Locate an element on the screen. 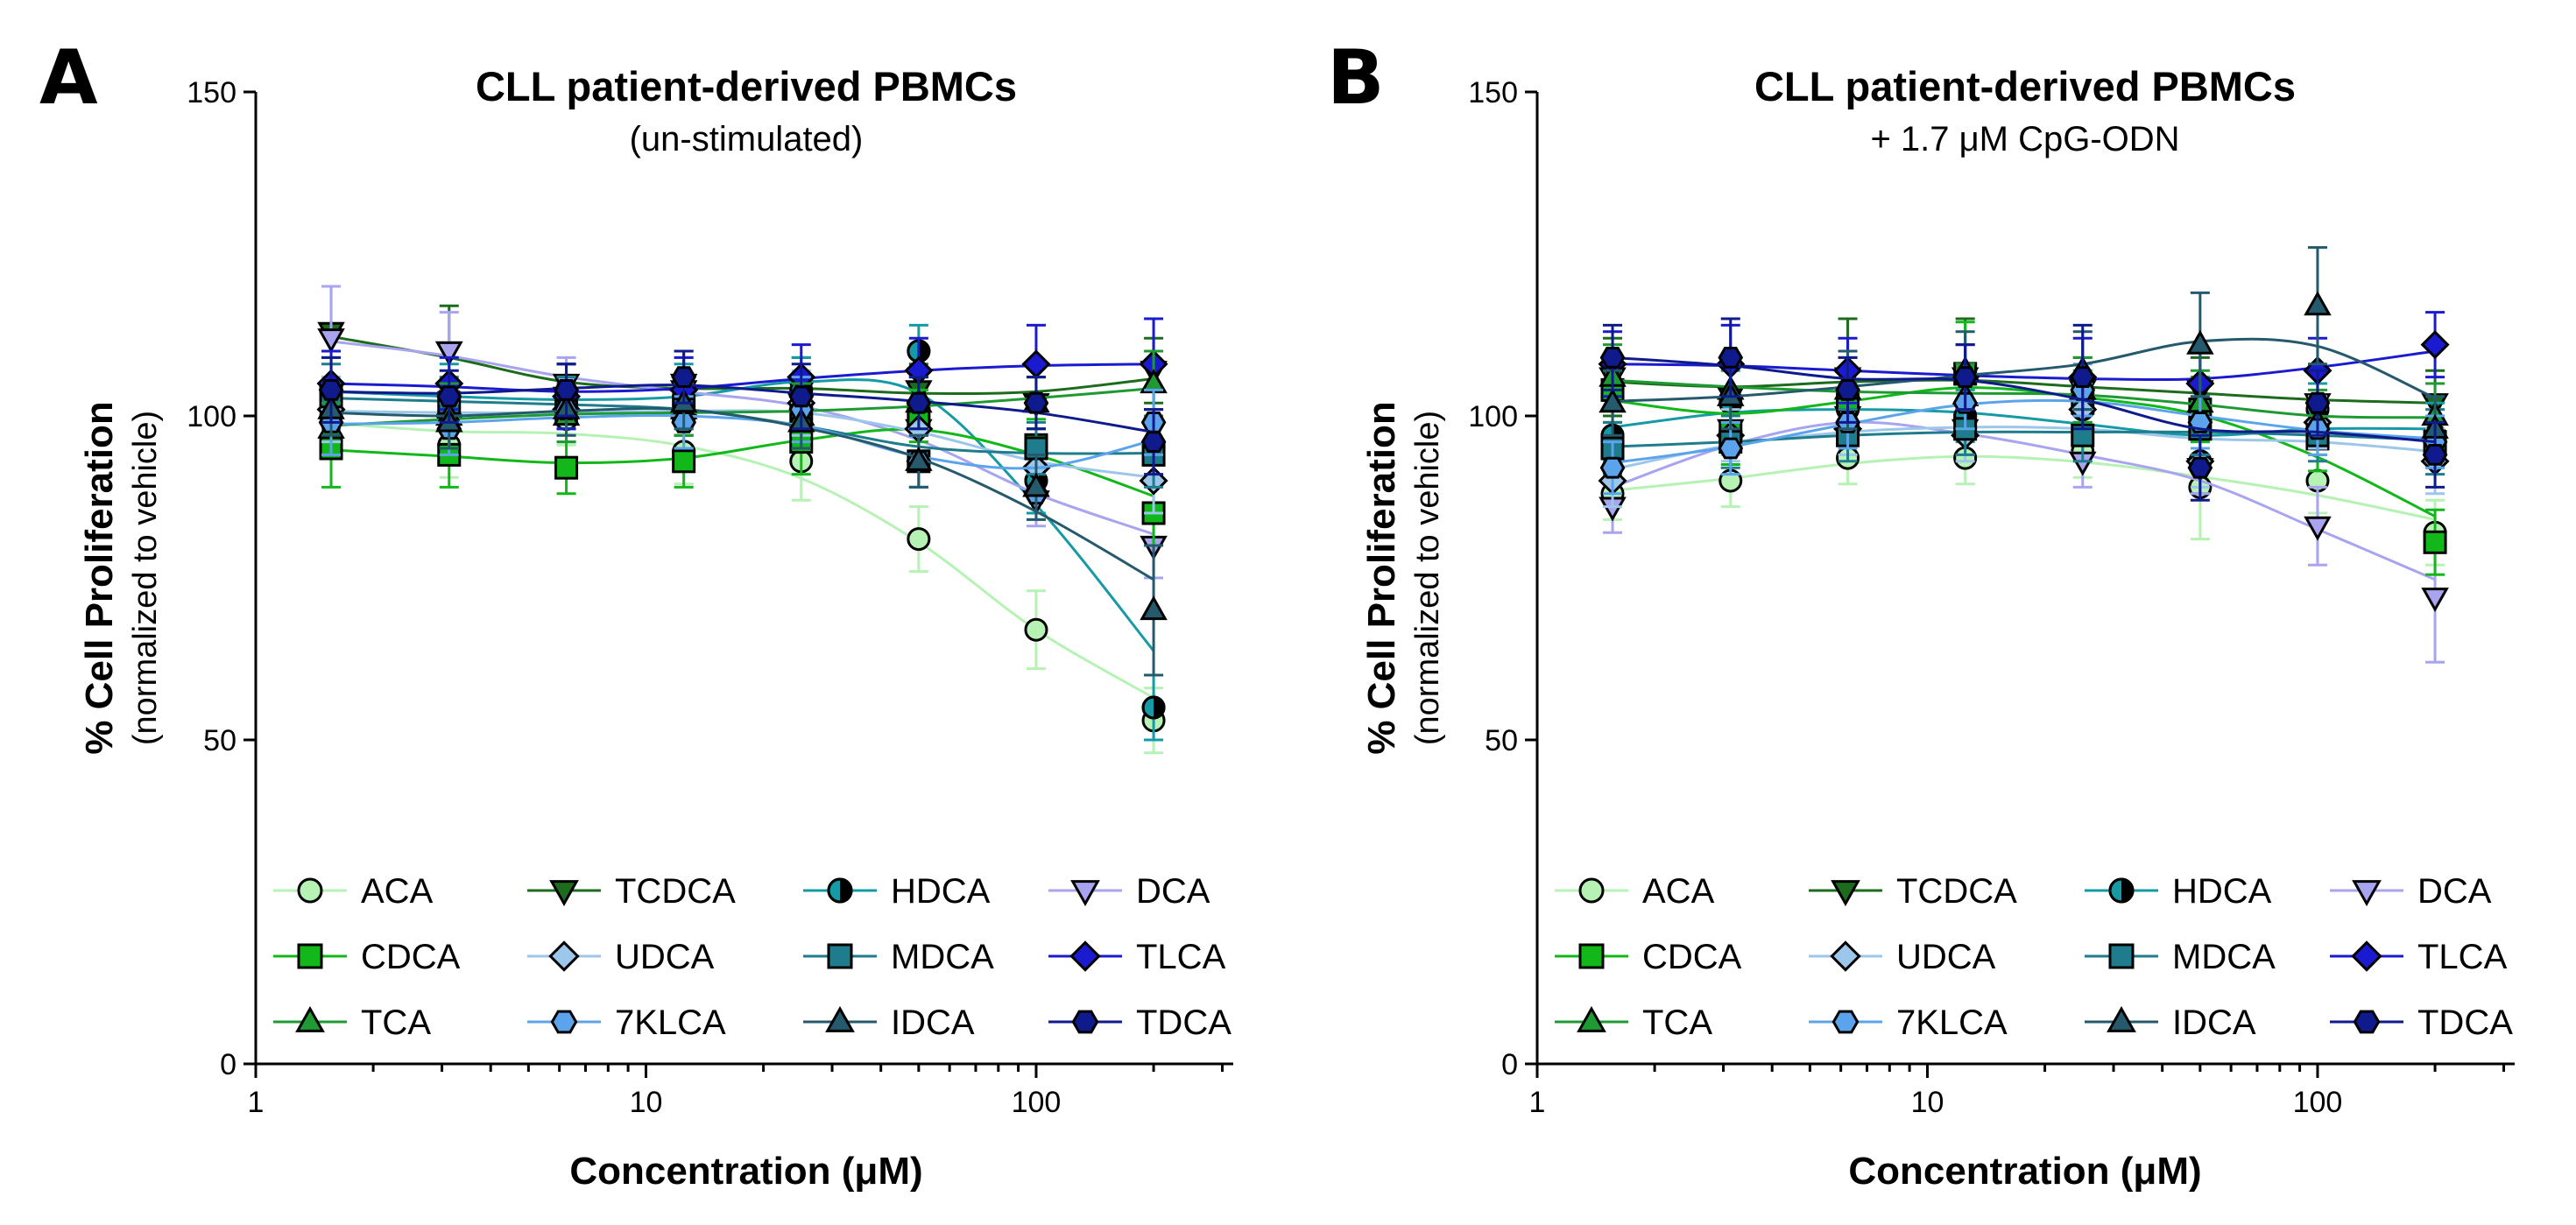  panel-a-legend-item-cdca: CDCA is located at coordinates (367, 957).